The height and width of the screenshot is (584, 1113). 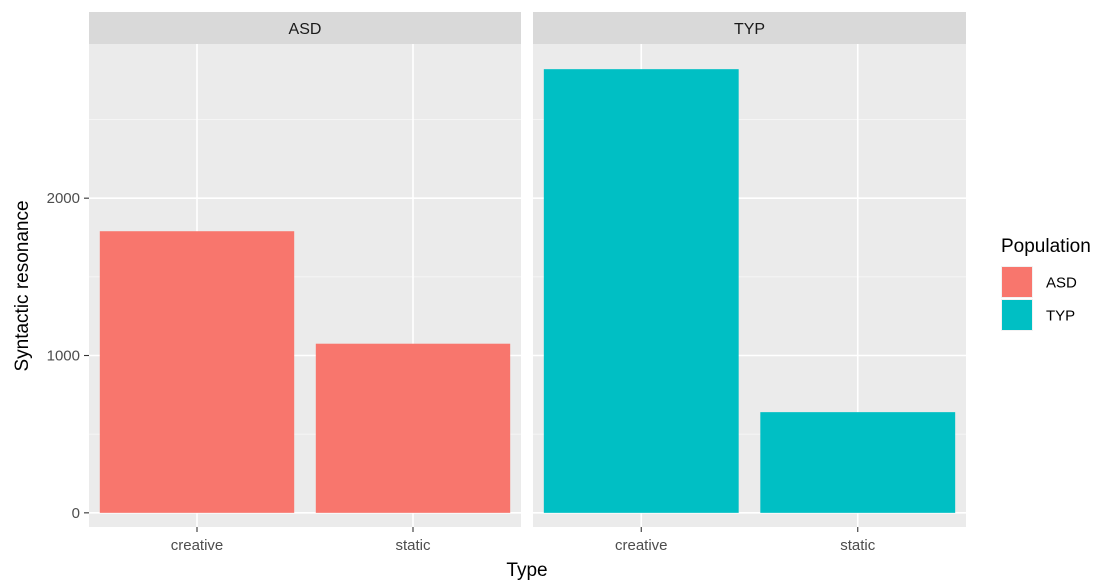 I want to click on y-tick-label: 2000, so click(x=63, y=198).